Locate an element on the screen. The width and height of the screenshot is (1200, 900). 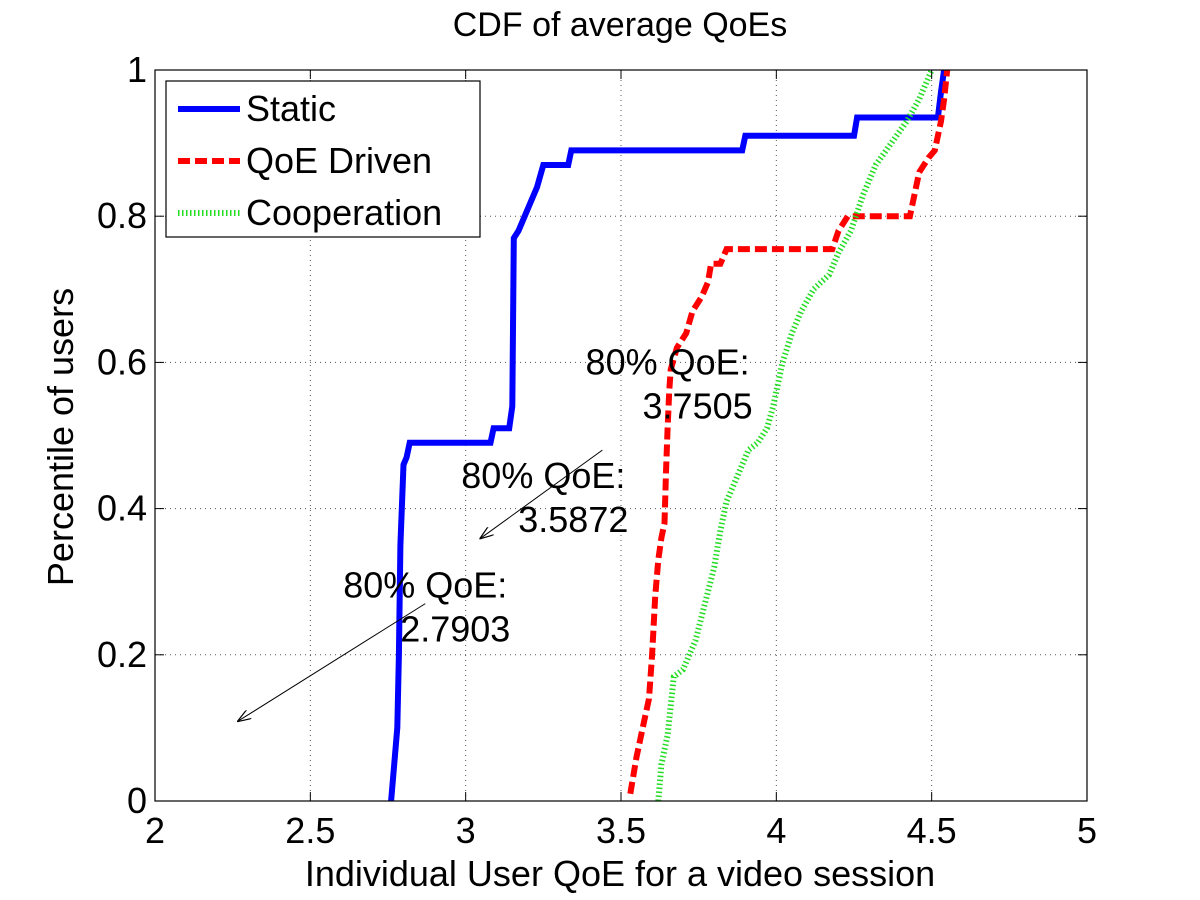
x-tick-label: 3 is located at coordinates (466, 830).